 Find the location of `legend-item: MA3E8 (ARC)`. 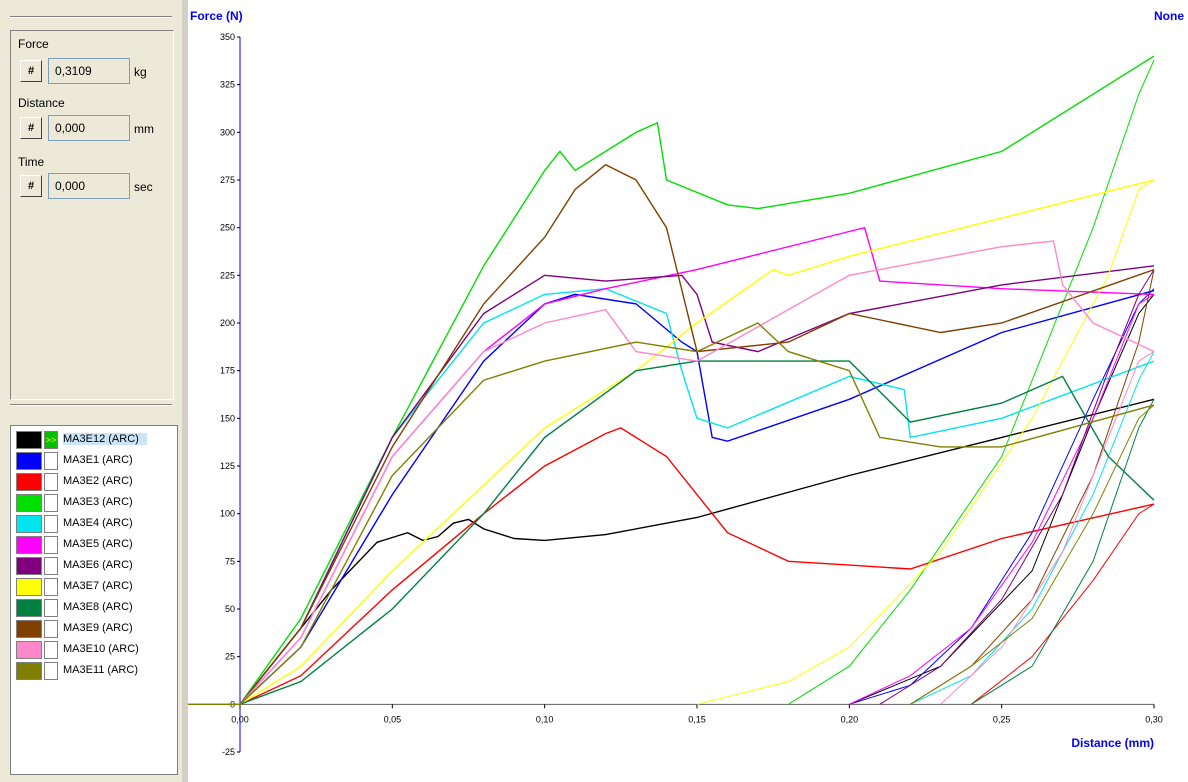

legend-item: MA3E8 (ARC) is located at coordinates (94, 608).